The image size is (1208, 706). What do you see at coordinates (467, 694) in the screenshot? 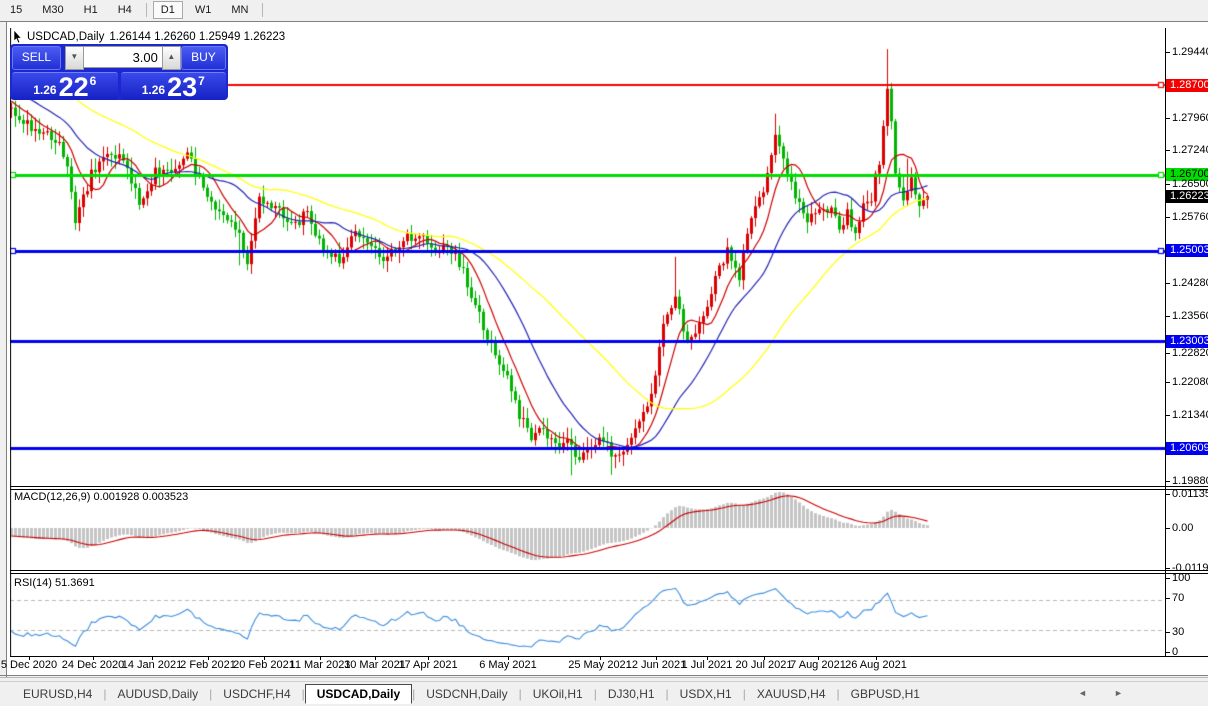
I see `chart-tab-usdcnh-daily: USDCNH,Daily` at bounding box center [467, 694].